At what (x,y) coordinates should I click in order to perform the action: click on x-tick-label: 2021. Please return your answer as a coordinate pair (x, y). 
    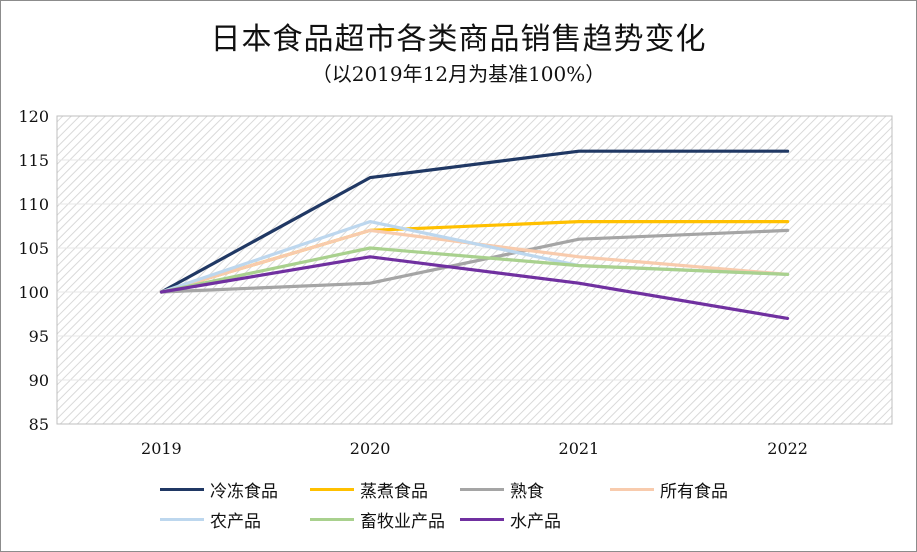
    Looking at the image, I should click on (579, 448).